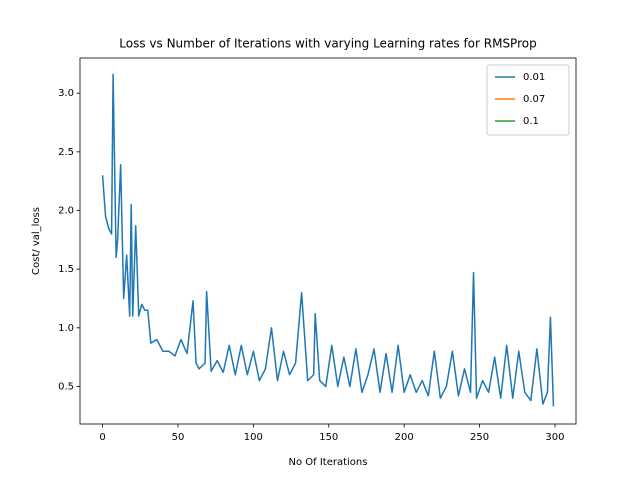 The width and height of the screenshot is (640, 480). Describe the element at coordinates (66, 211) in the screenshot. I see `y-tick-label: 2.0` at that location.